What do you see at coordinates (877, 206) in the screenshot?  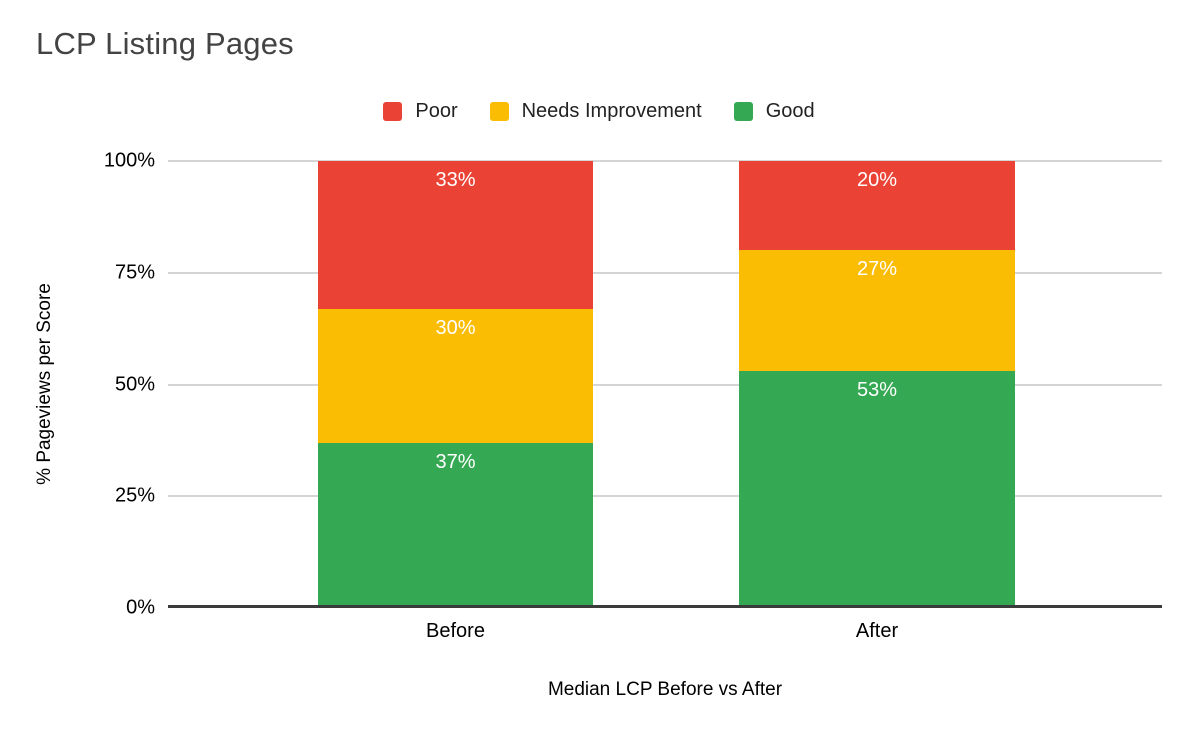 I see `bar-segment-after-poor: 20%` at bounding box center [877, 206].